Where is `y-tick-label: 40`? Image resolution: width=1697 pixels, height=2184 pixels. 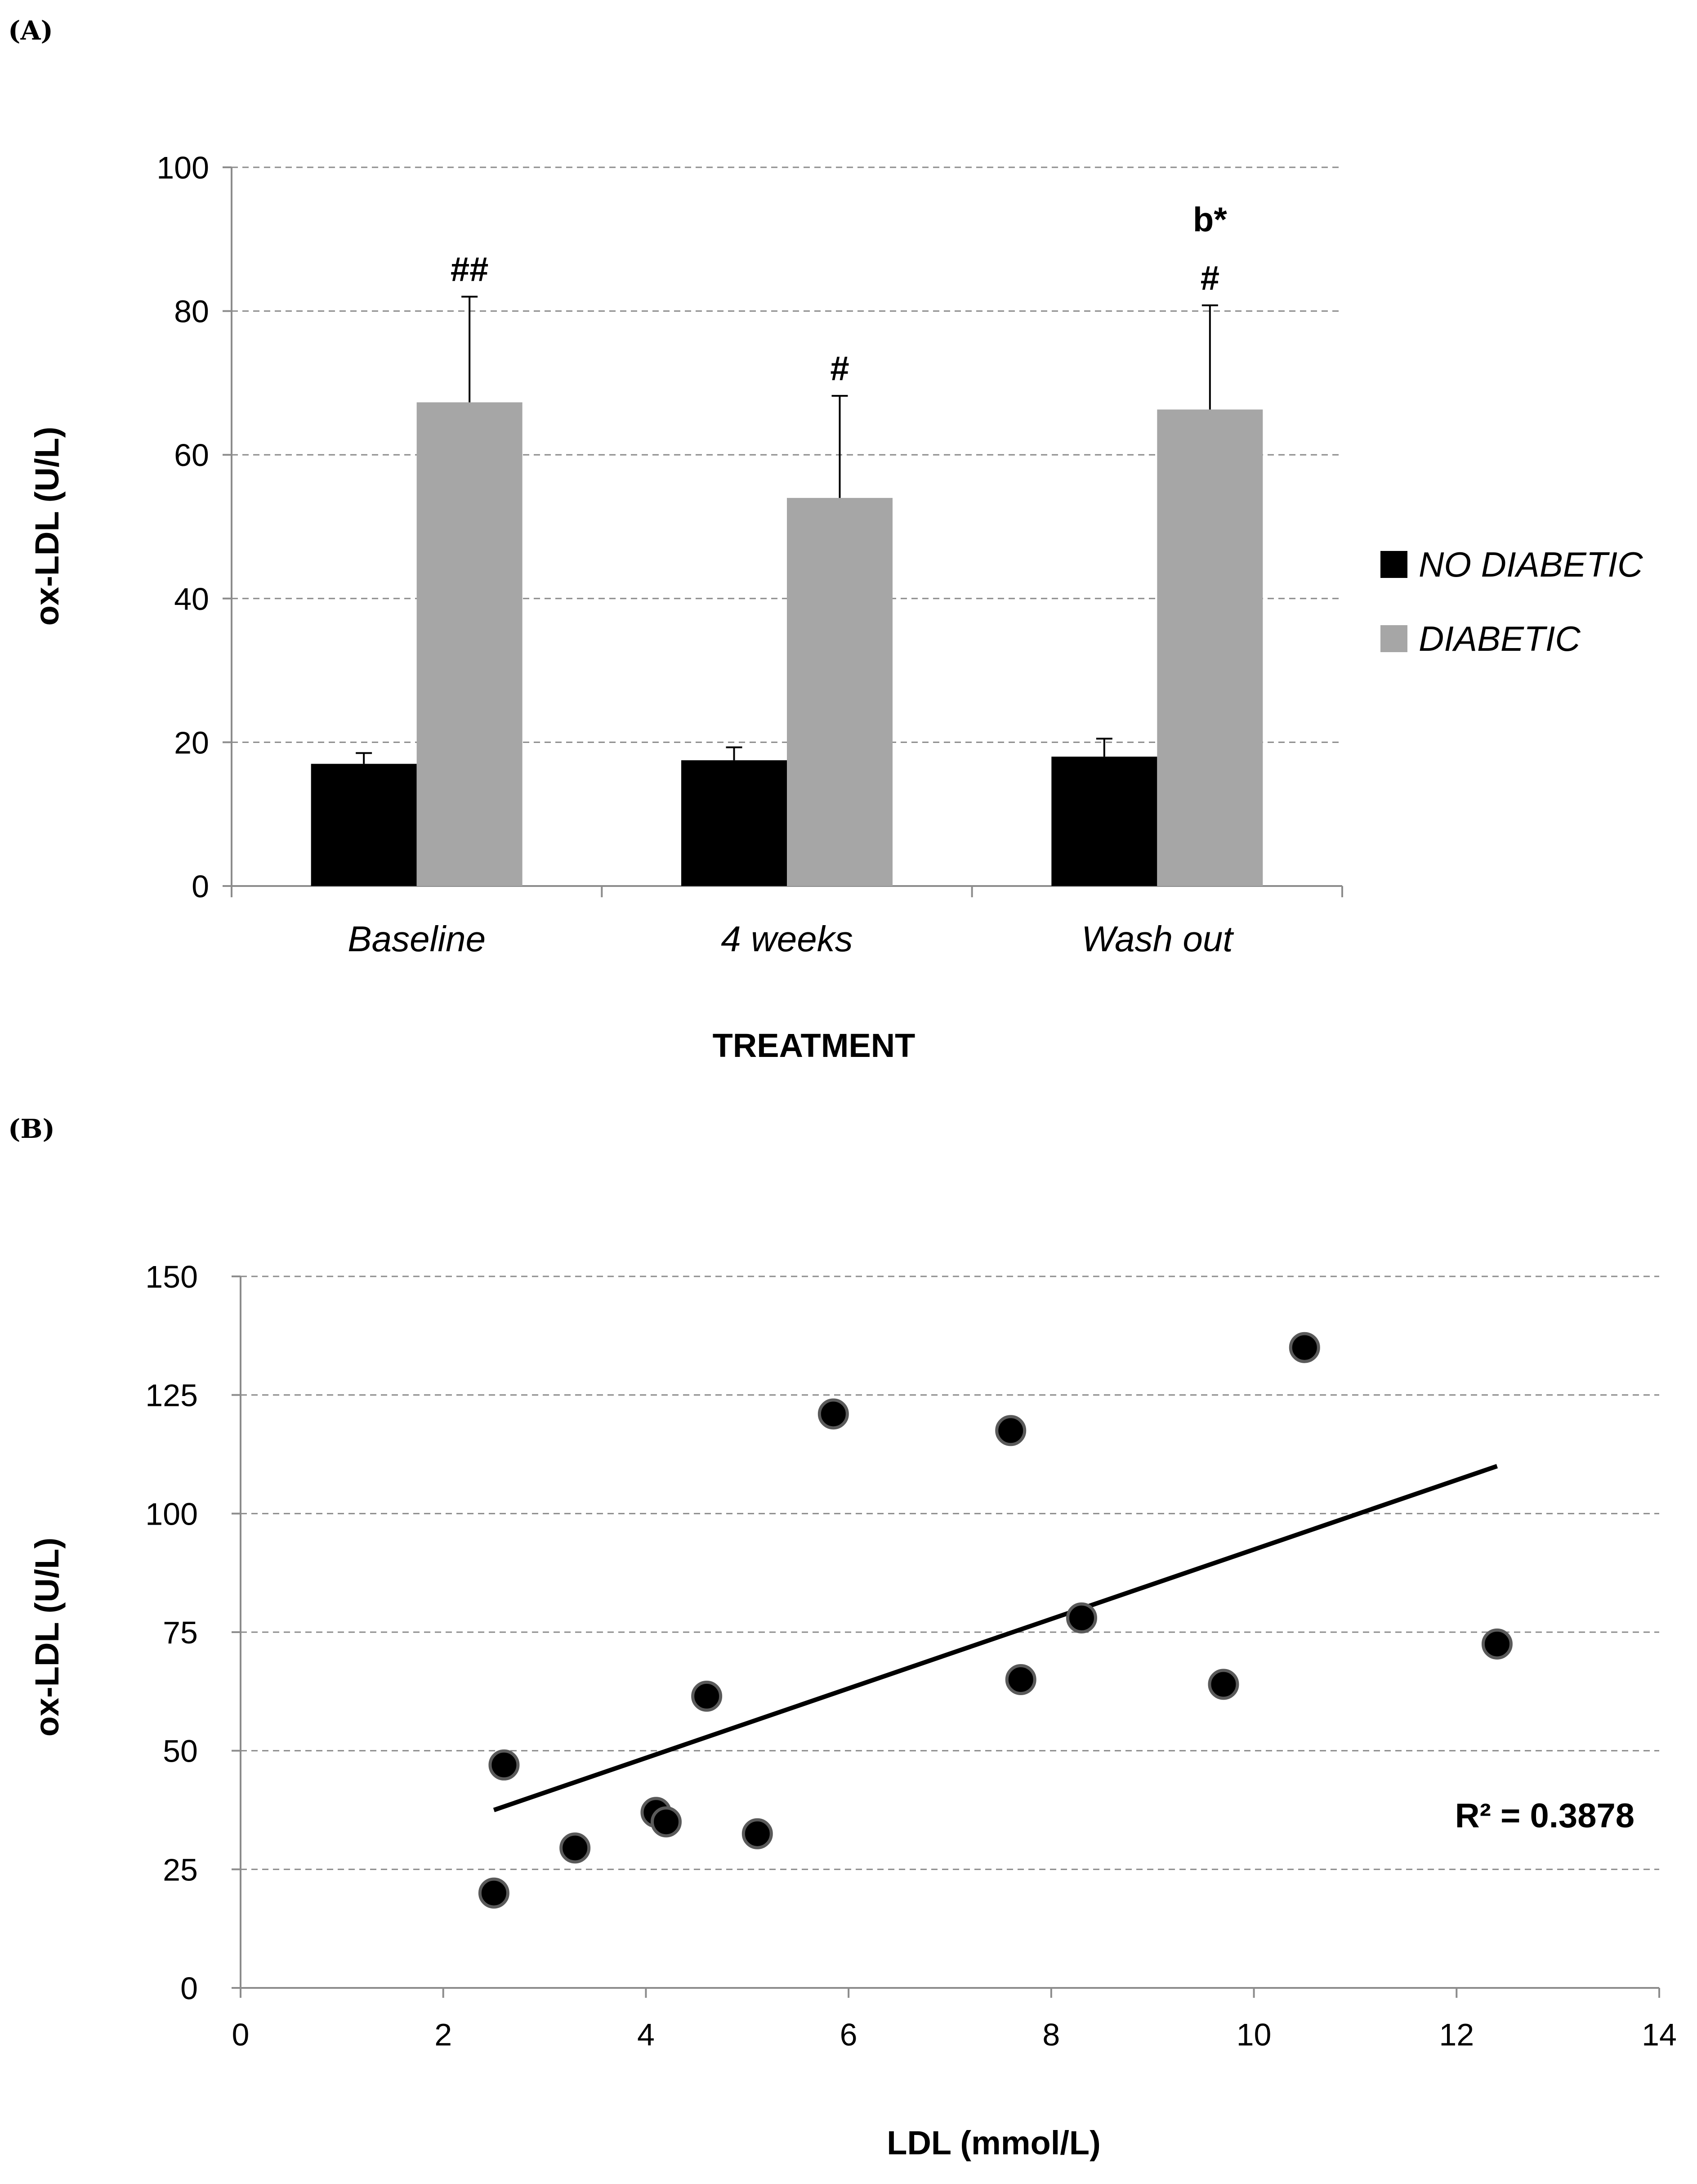 y-tick-label: 40 is located at coordinates (191, 599).